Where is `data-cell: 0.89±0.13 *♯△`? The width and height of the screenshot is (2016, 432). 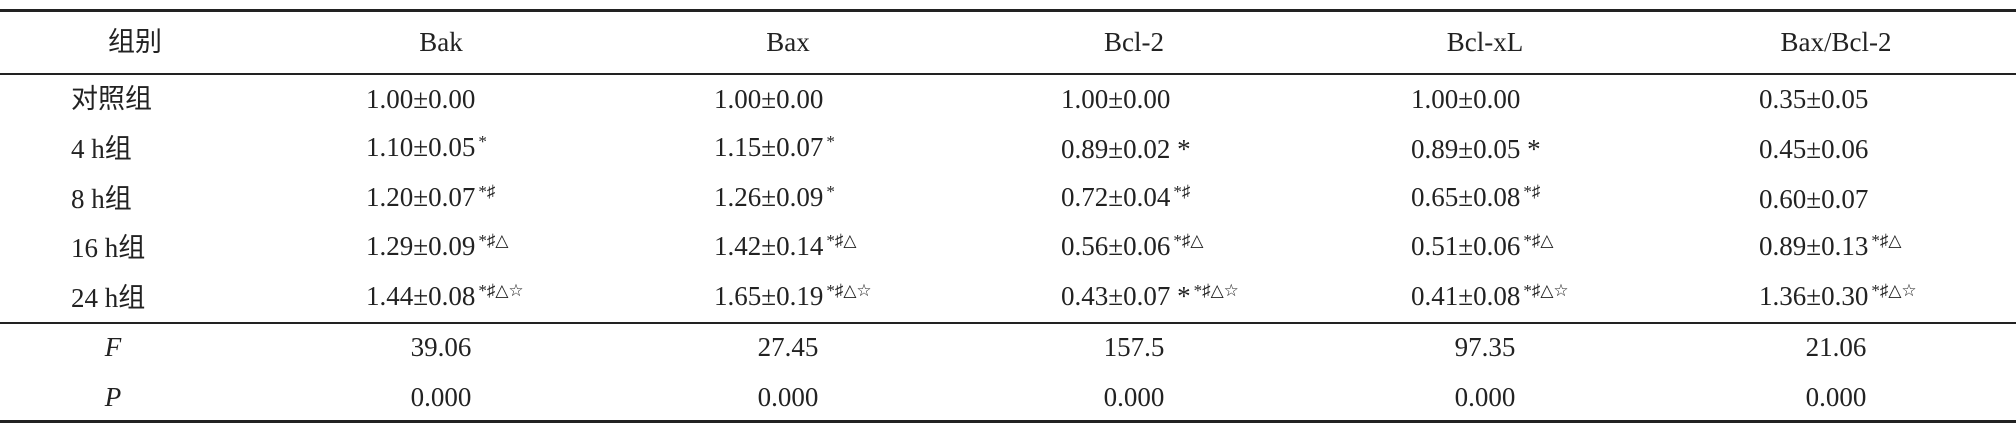
data-cell: 0.89±0.13 *♯△ is located at coordinates (1830, 248).